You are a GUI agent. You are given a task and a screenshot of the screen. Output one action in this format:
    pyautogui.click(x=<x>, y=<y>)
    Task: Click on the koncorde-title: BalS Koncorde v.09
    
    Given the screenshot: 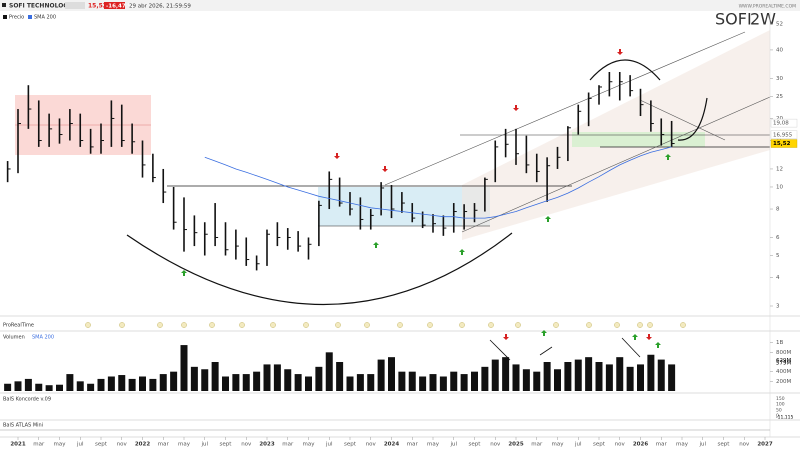 What is the action you would take?
    pyautogui.click(x=27, y=400)
    